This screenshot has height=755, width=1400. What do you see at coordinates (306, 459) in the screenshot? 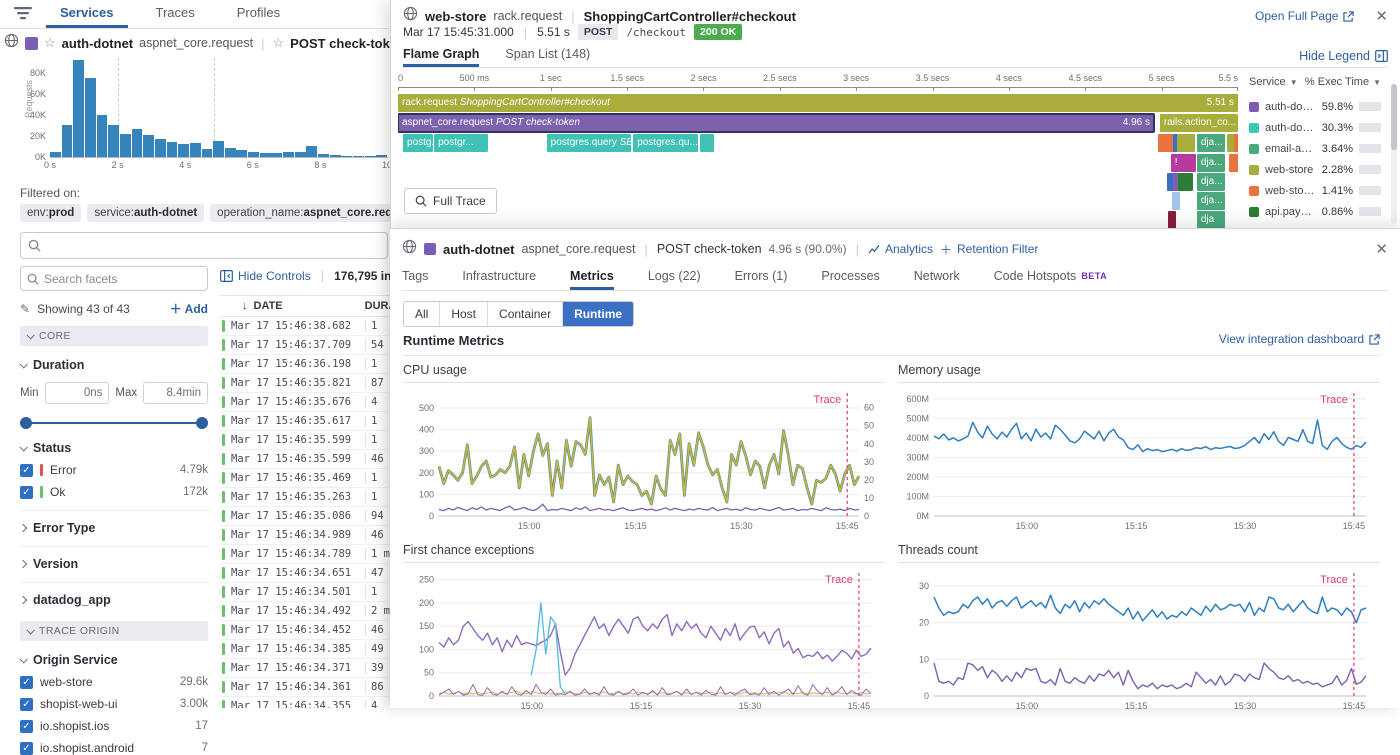
I see `table-row: Mar 17 15:46:35.599 46` at bounding box center [306, 459].